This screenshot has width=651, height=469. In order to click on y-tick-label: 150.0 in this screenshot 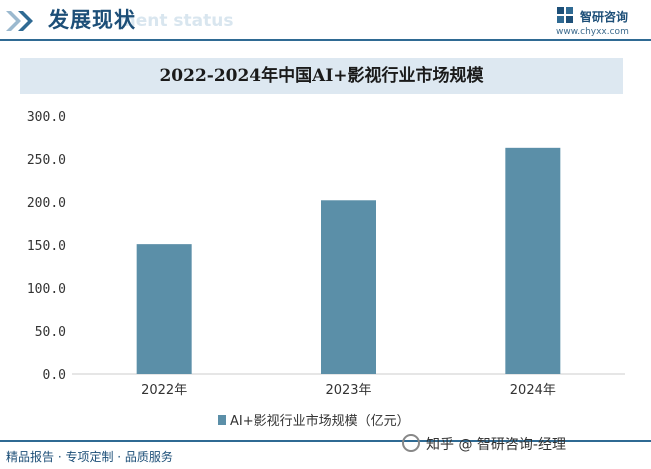, I will do `click(46, 246)`.